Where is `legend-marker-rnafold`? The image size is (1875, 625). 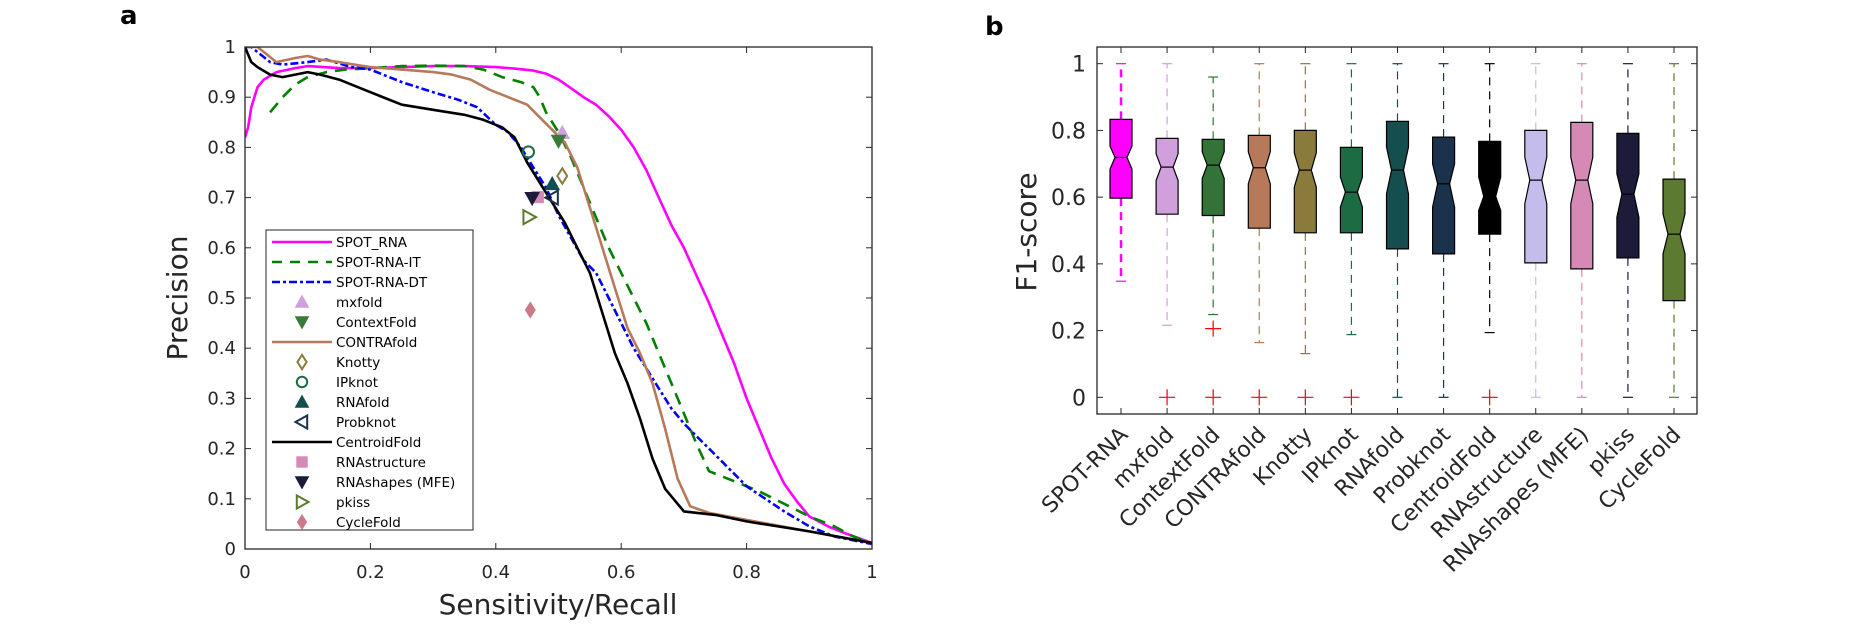 legend-marker-rnafold is located at coordinates (302, 401).